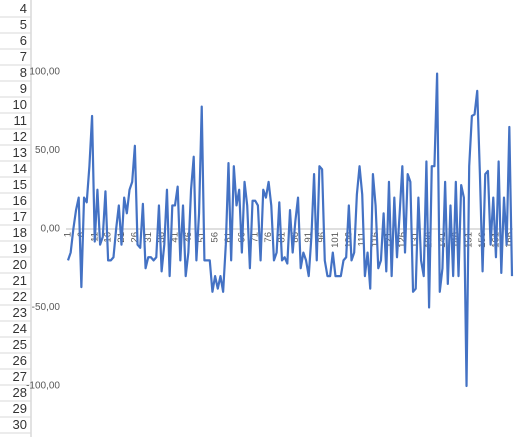 Image resolution: width=514 pixels, height=437 pixels. I want to click on row-header-bg, so click(15, 218).